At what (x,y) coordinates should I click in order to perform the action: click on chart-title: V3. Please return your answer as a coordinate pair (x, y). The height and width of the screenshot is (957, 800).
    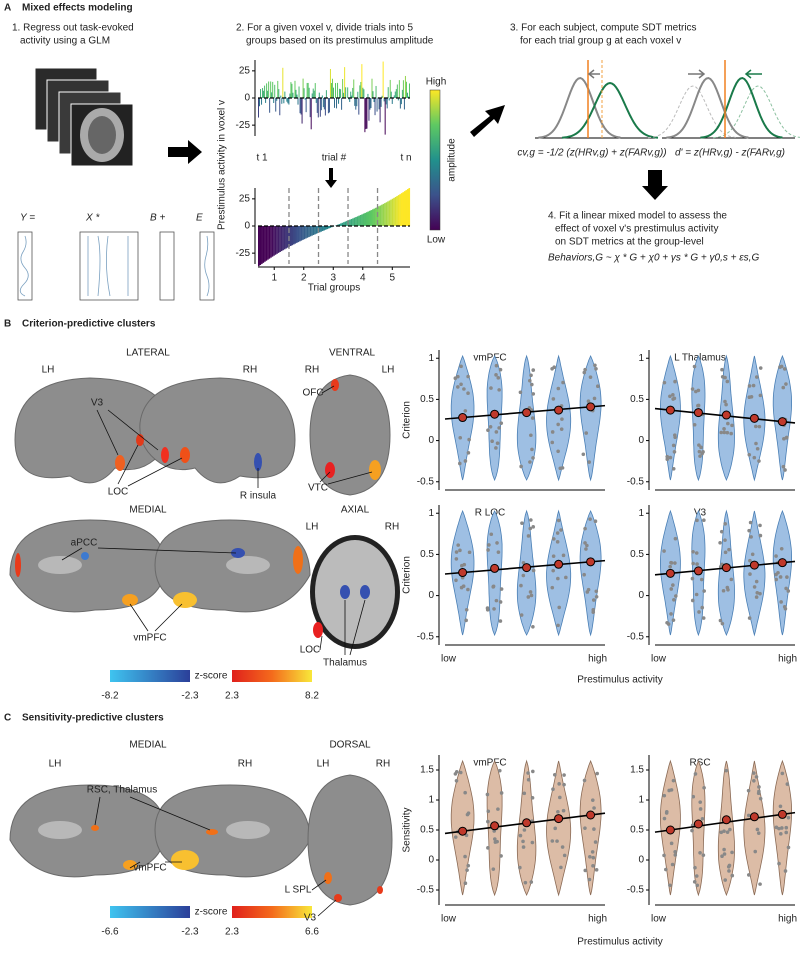
    Looking at the image, I should click on (700, 513).